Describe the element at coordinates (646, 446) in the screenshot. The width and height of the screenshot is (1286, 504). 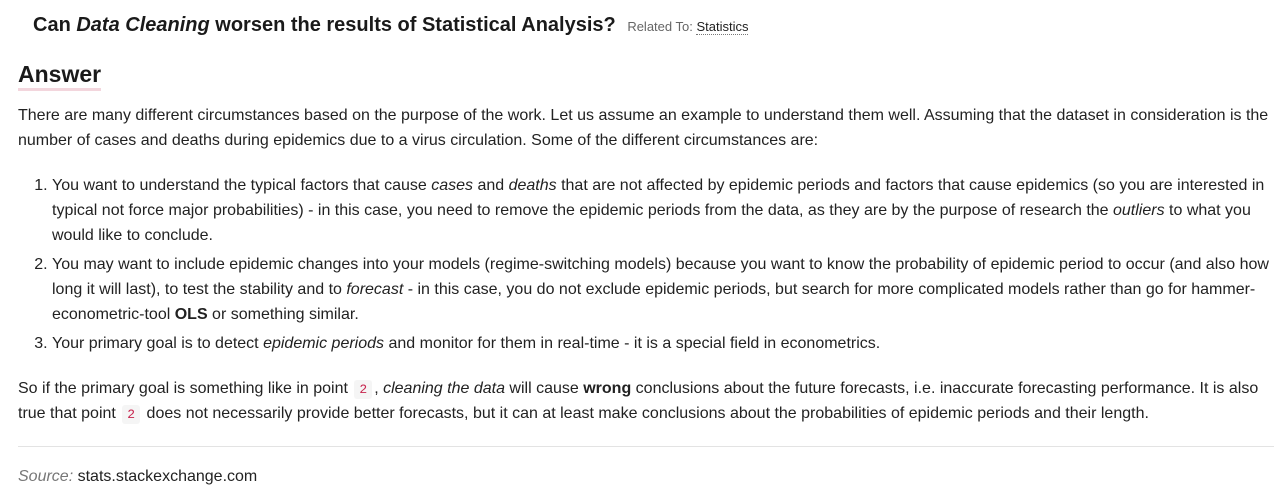
I see `divider` at that location.